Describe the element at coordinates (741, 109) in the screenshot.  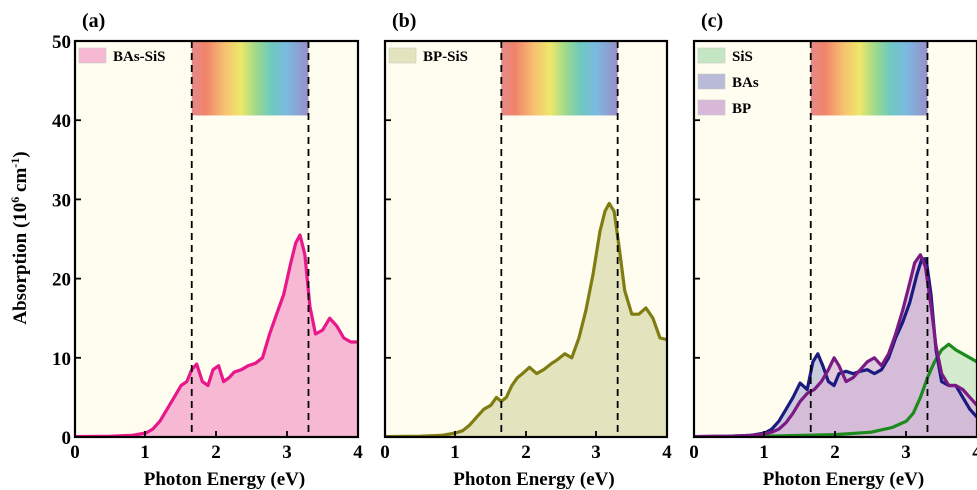
I see `legend-label-bp: BP` at that location.